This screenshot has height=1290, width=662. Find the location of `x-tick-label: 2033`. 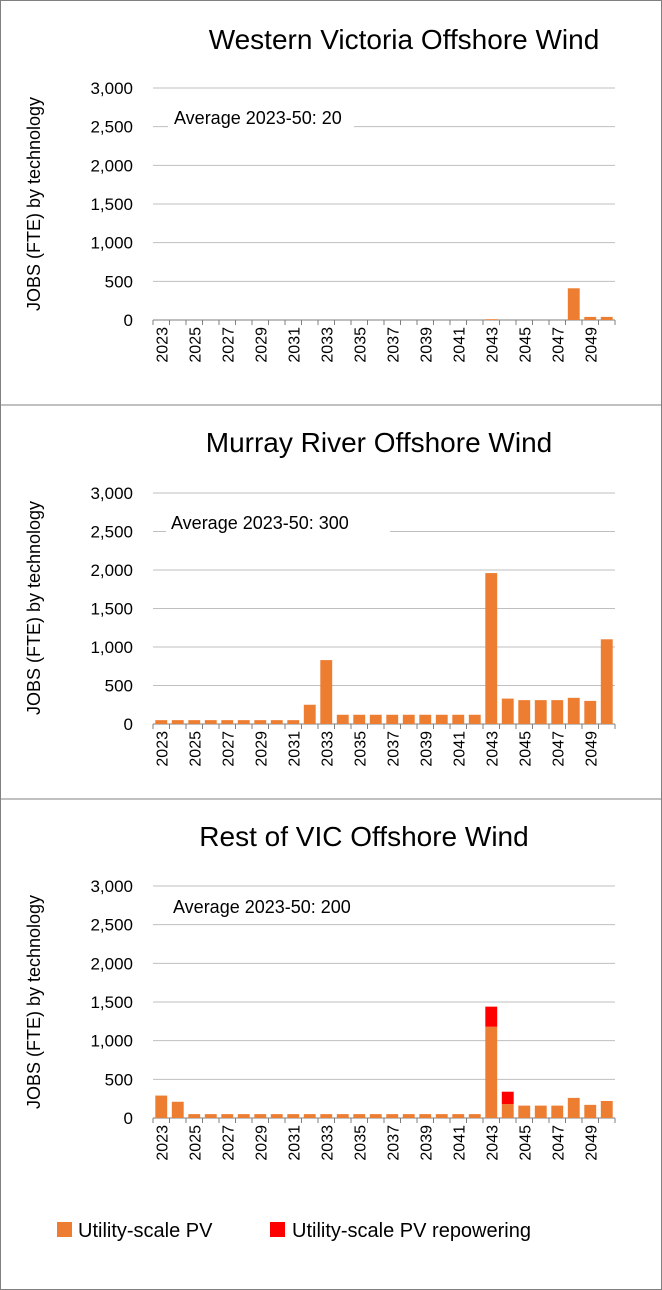

x-tick-label: 2033 is located at coordinates (327, 1143).